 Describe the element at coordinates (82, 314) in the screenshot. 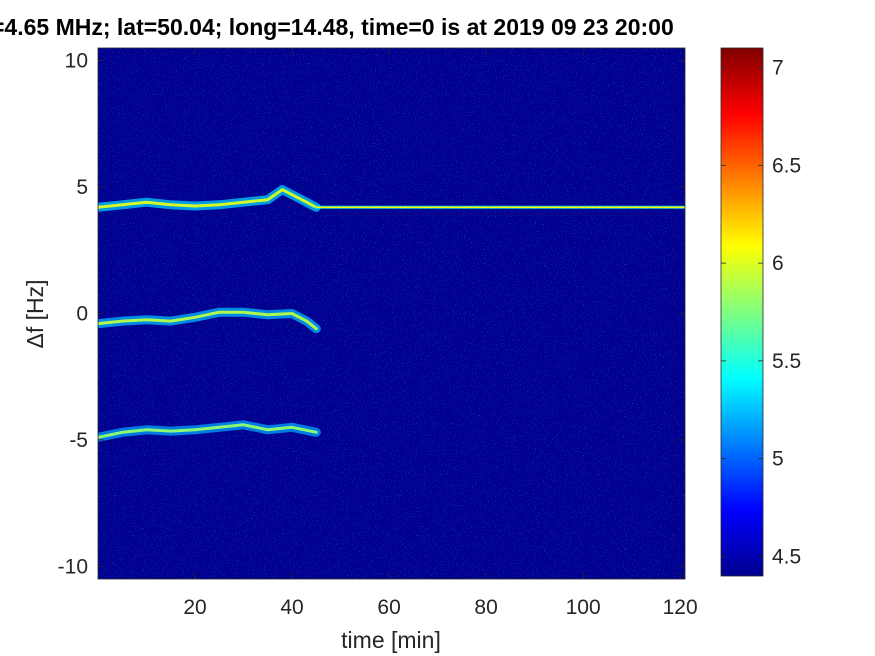

I see `y-tick-label: 0` at that location.